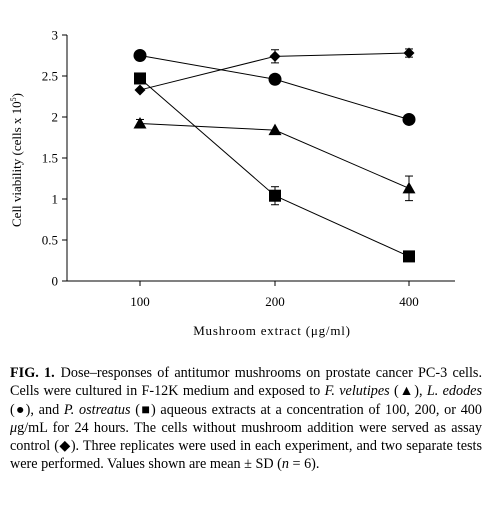 The width and height of the screenshot is (490, 516). What do you see at coordinates (409, 301) in the screenshot?
I see `x-tick-label: 400` at bounding box center [409, 301].